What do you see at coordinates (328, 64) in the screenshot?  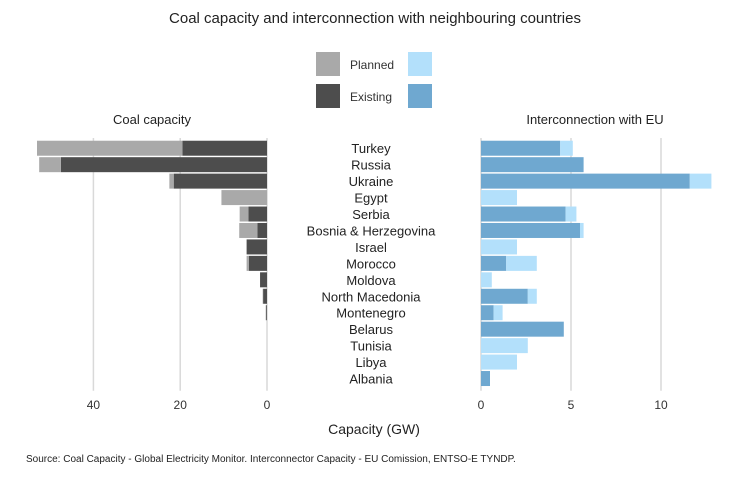 I see `legend-coal-planned-swatch` at bounding box center [328, 64].